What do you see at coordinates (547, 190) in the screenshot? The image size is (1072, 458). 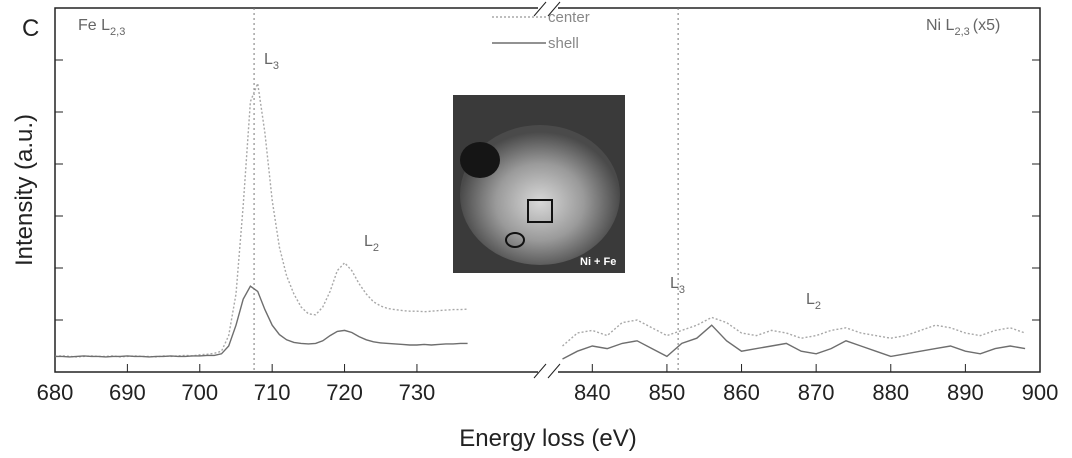 I see `axis-break` at bounding box center [547, 190].